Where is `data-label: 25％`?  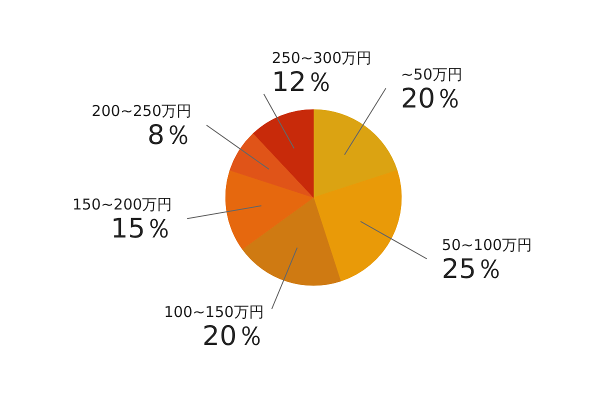
data-label: 25％ is located at coordinates (473, 269).